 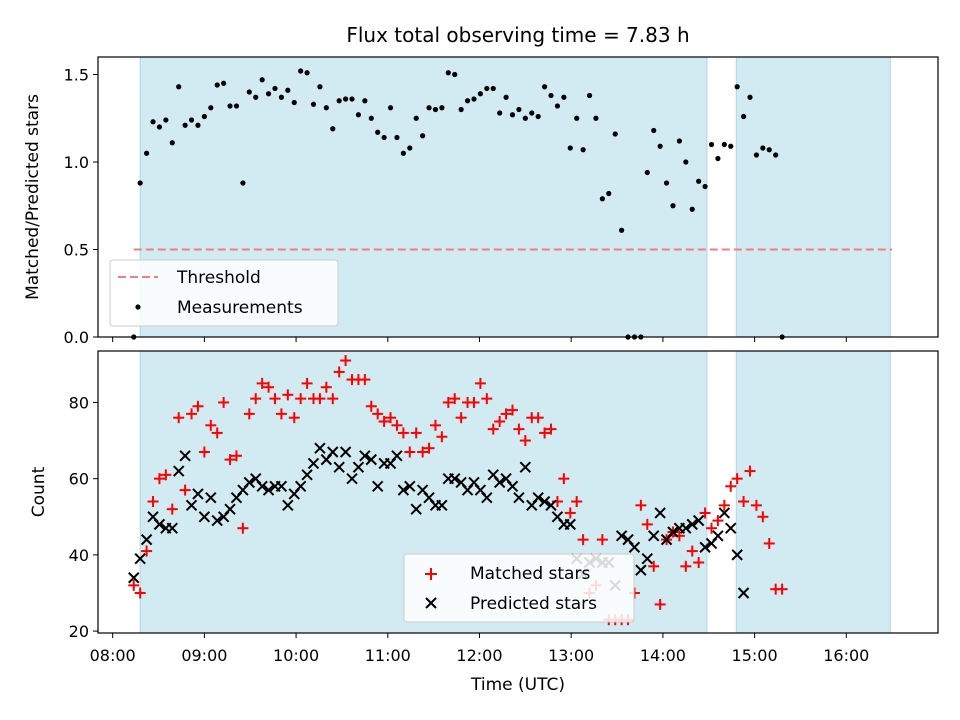 What do you see at coordinates (533, 604) in the screenshot?
I see `legend-predicted-label: Predicted stars` at bounding box center [533, 604].